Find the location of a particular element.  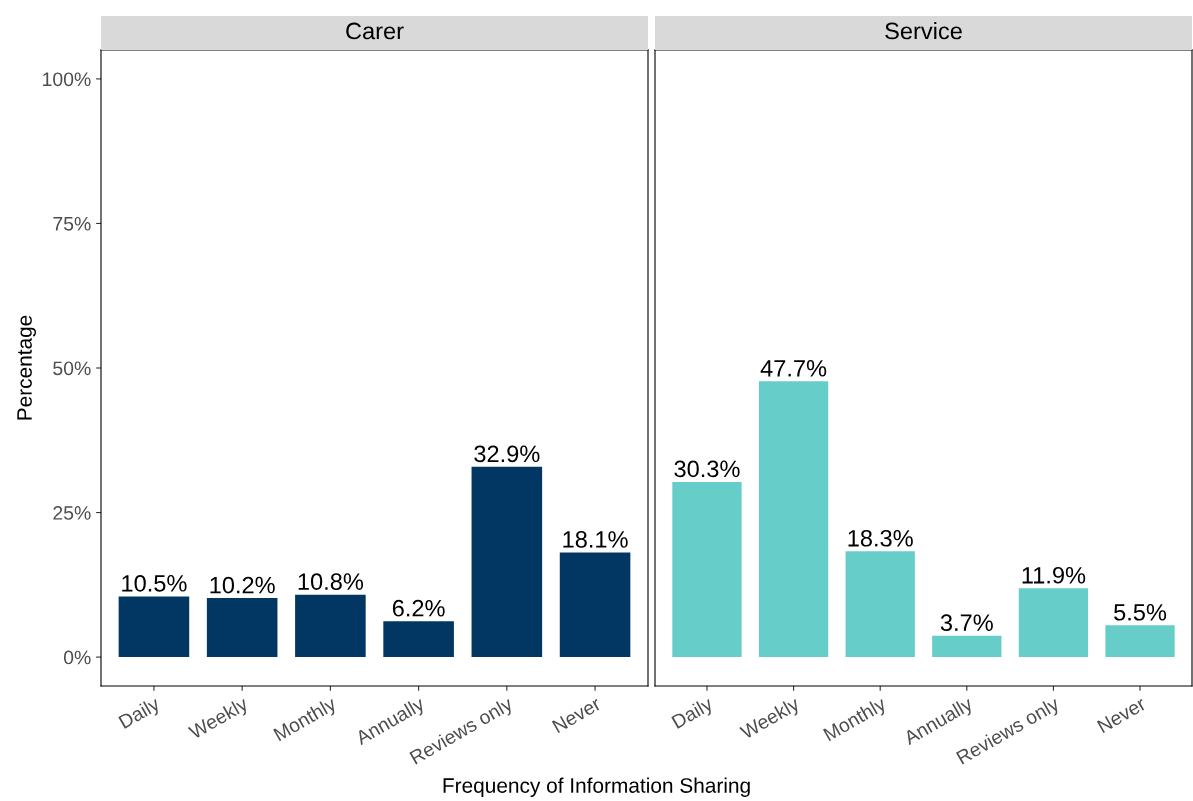

y-tick-label: 25% is located at coordinates (72, 513).